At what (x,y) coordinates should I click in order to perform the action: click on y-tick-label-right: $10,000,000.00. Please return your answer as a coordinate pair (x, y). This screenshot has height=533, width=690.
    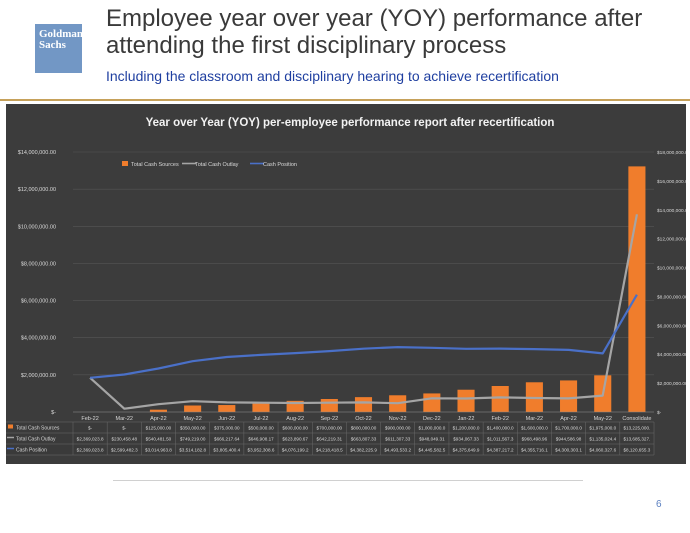
    Looking at the image, I should click on (671, 269).